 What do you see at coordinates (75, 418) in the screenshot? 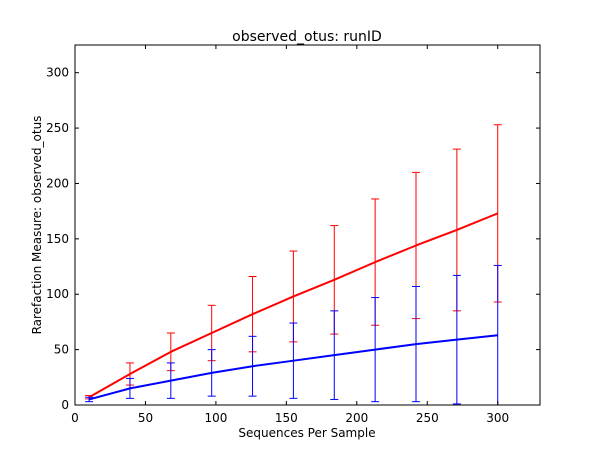
I see `x-tick-label: 0` at bounding box center [75, 418].